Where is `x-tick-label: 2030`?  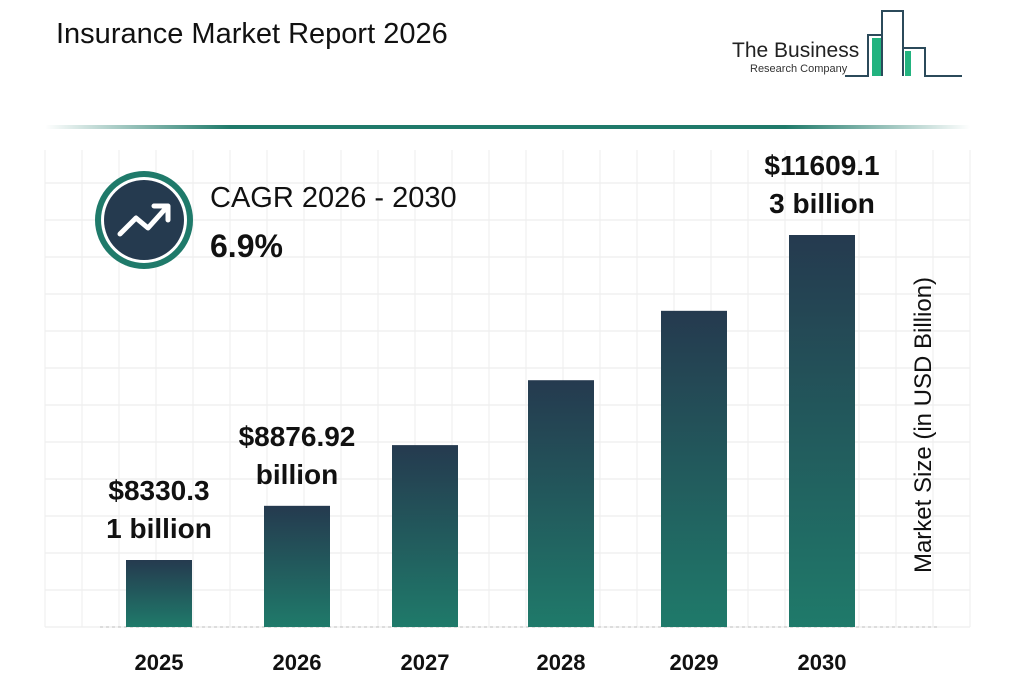
x-tick-label: 2030 is located at coordinates (822, 662).